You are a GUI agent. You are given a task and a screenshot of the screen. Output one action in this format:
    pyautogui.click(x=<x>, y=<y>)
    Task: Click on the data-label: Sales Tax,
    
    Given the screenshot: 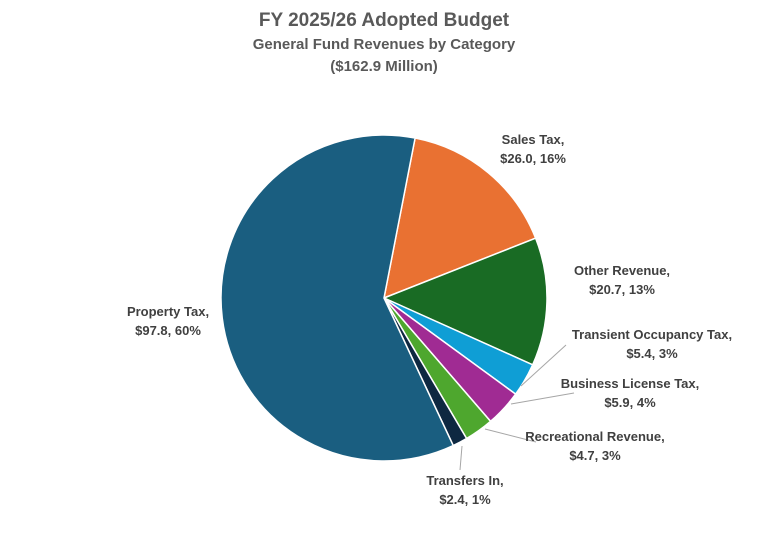 What is the action you would take?
    pyautogui.click(x=533, y=139)
    